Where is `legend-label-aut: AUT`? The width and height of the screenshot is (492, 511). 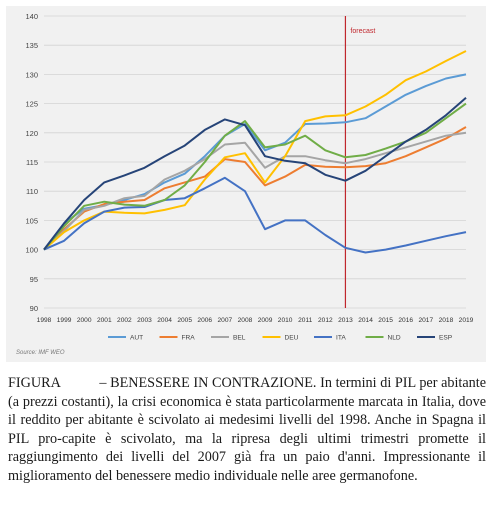 legend-label-aut: AUT is located at coordinates (136, 338).